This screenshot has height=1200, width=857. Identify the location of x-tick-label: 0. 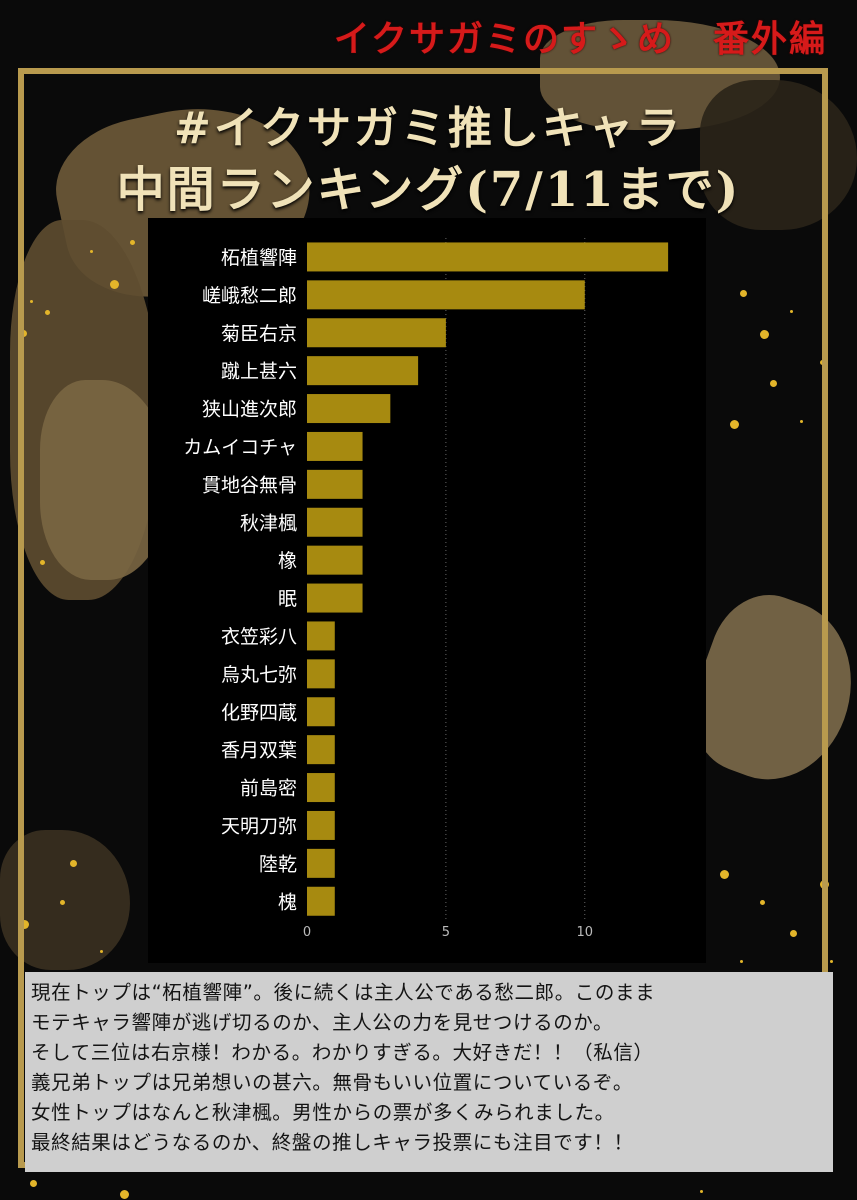
(307, 932).